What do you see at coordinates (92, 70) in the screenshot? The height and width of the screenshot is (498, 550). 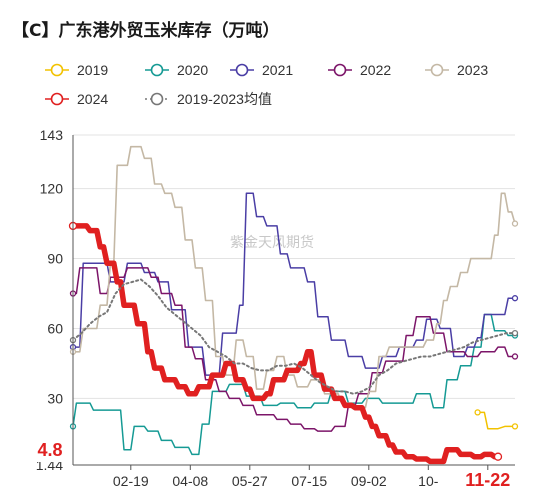 I see `legend-label: 2019` at bounding box center [92, 70].